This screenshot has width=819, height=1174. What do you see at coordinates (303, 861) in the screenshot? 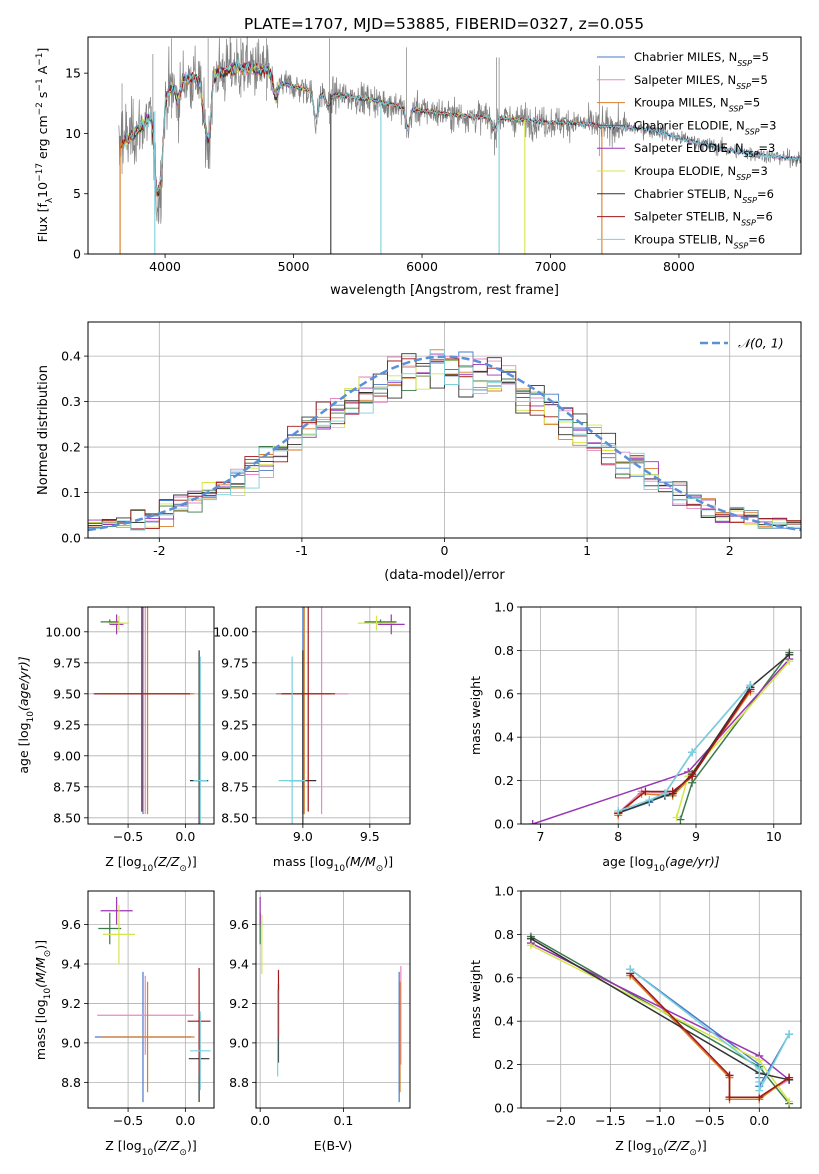
I see `label-part: mass [log` at bounding box center [303, 861].